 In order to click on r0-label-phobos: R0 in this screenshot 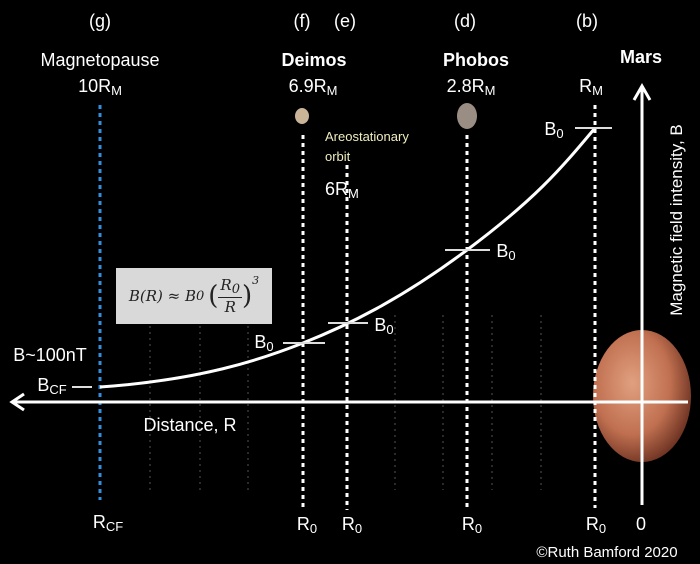, I will do `click(472, 525)`.